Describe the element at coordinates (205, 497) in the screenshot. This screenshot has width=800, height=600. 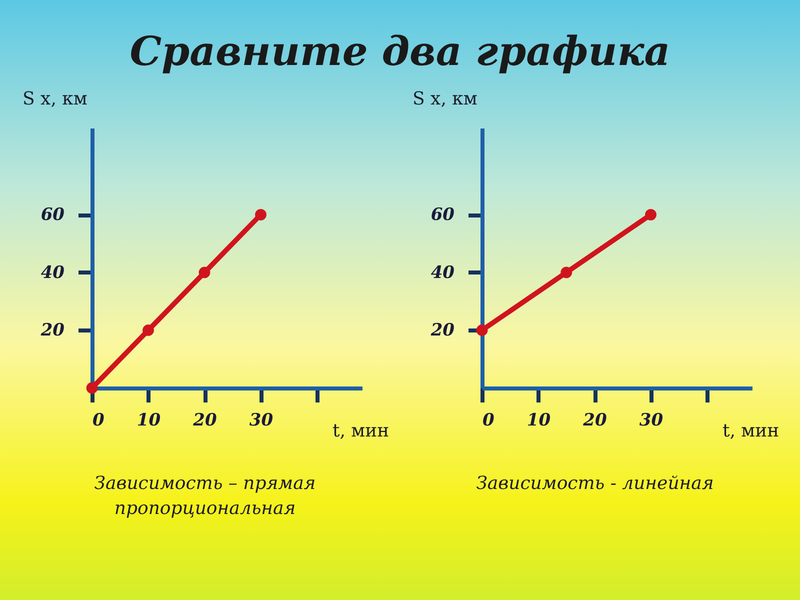
I see `text: Зависимость – прямая пропорциональная` at that location.